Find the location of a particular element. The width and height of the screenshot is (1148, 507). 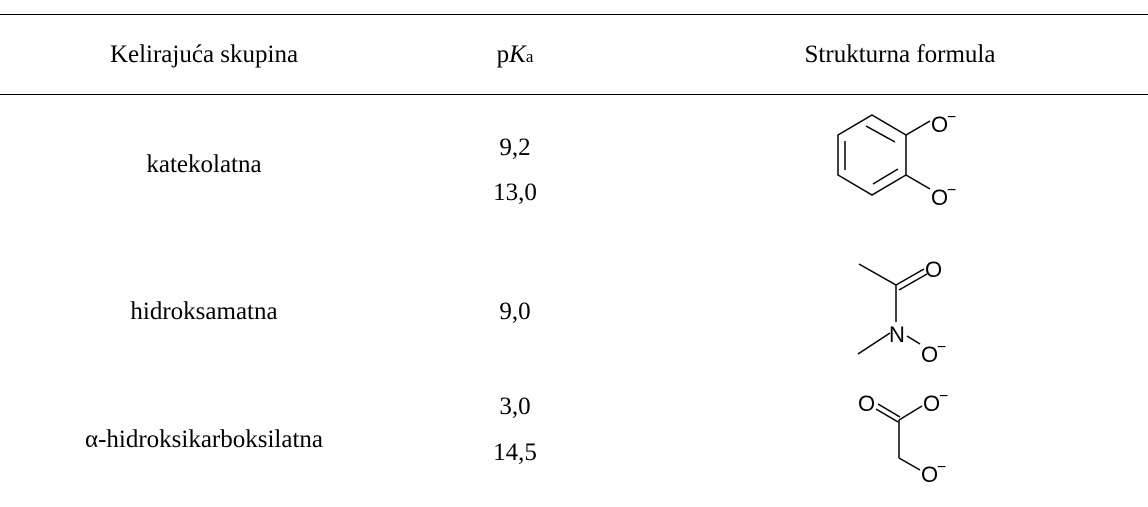

table-header-rule is located at coordinates (574, 94).